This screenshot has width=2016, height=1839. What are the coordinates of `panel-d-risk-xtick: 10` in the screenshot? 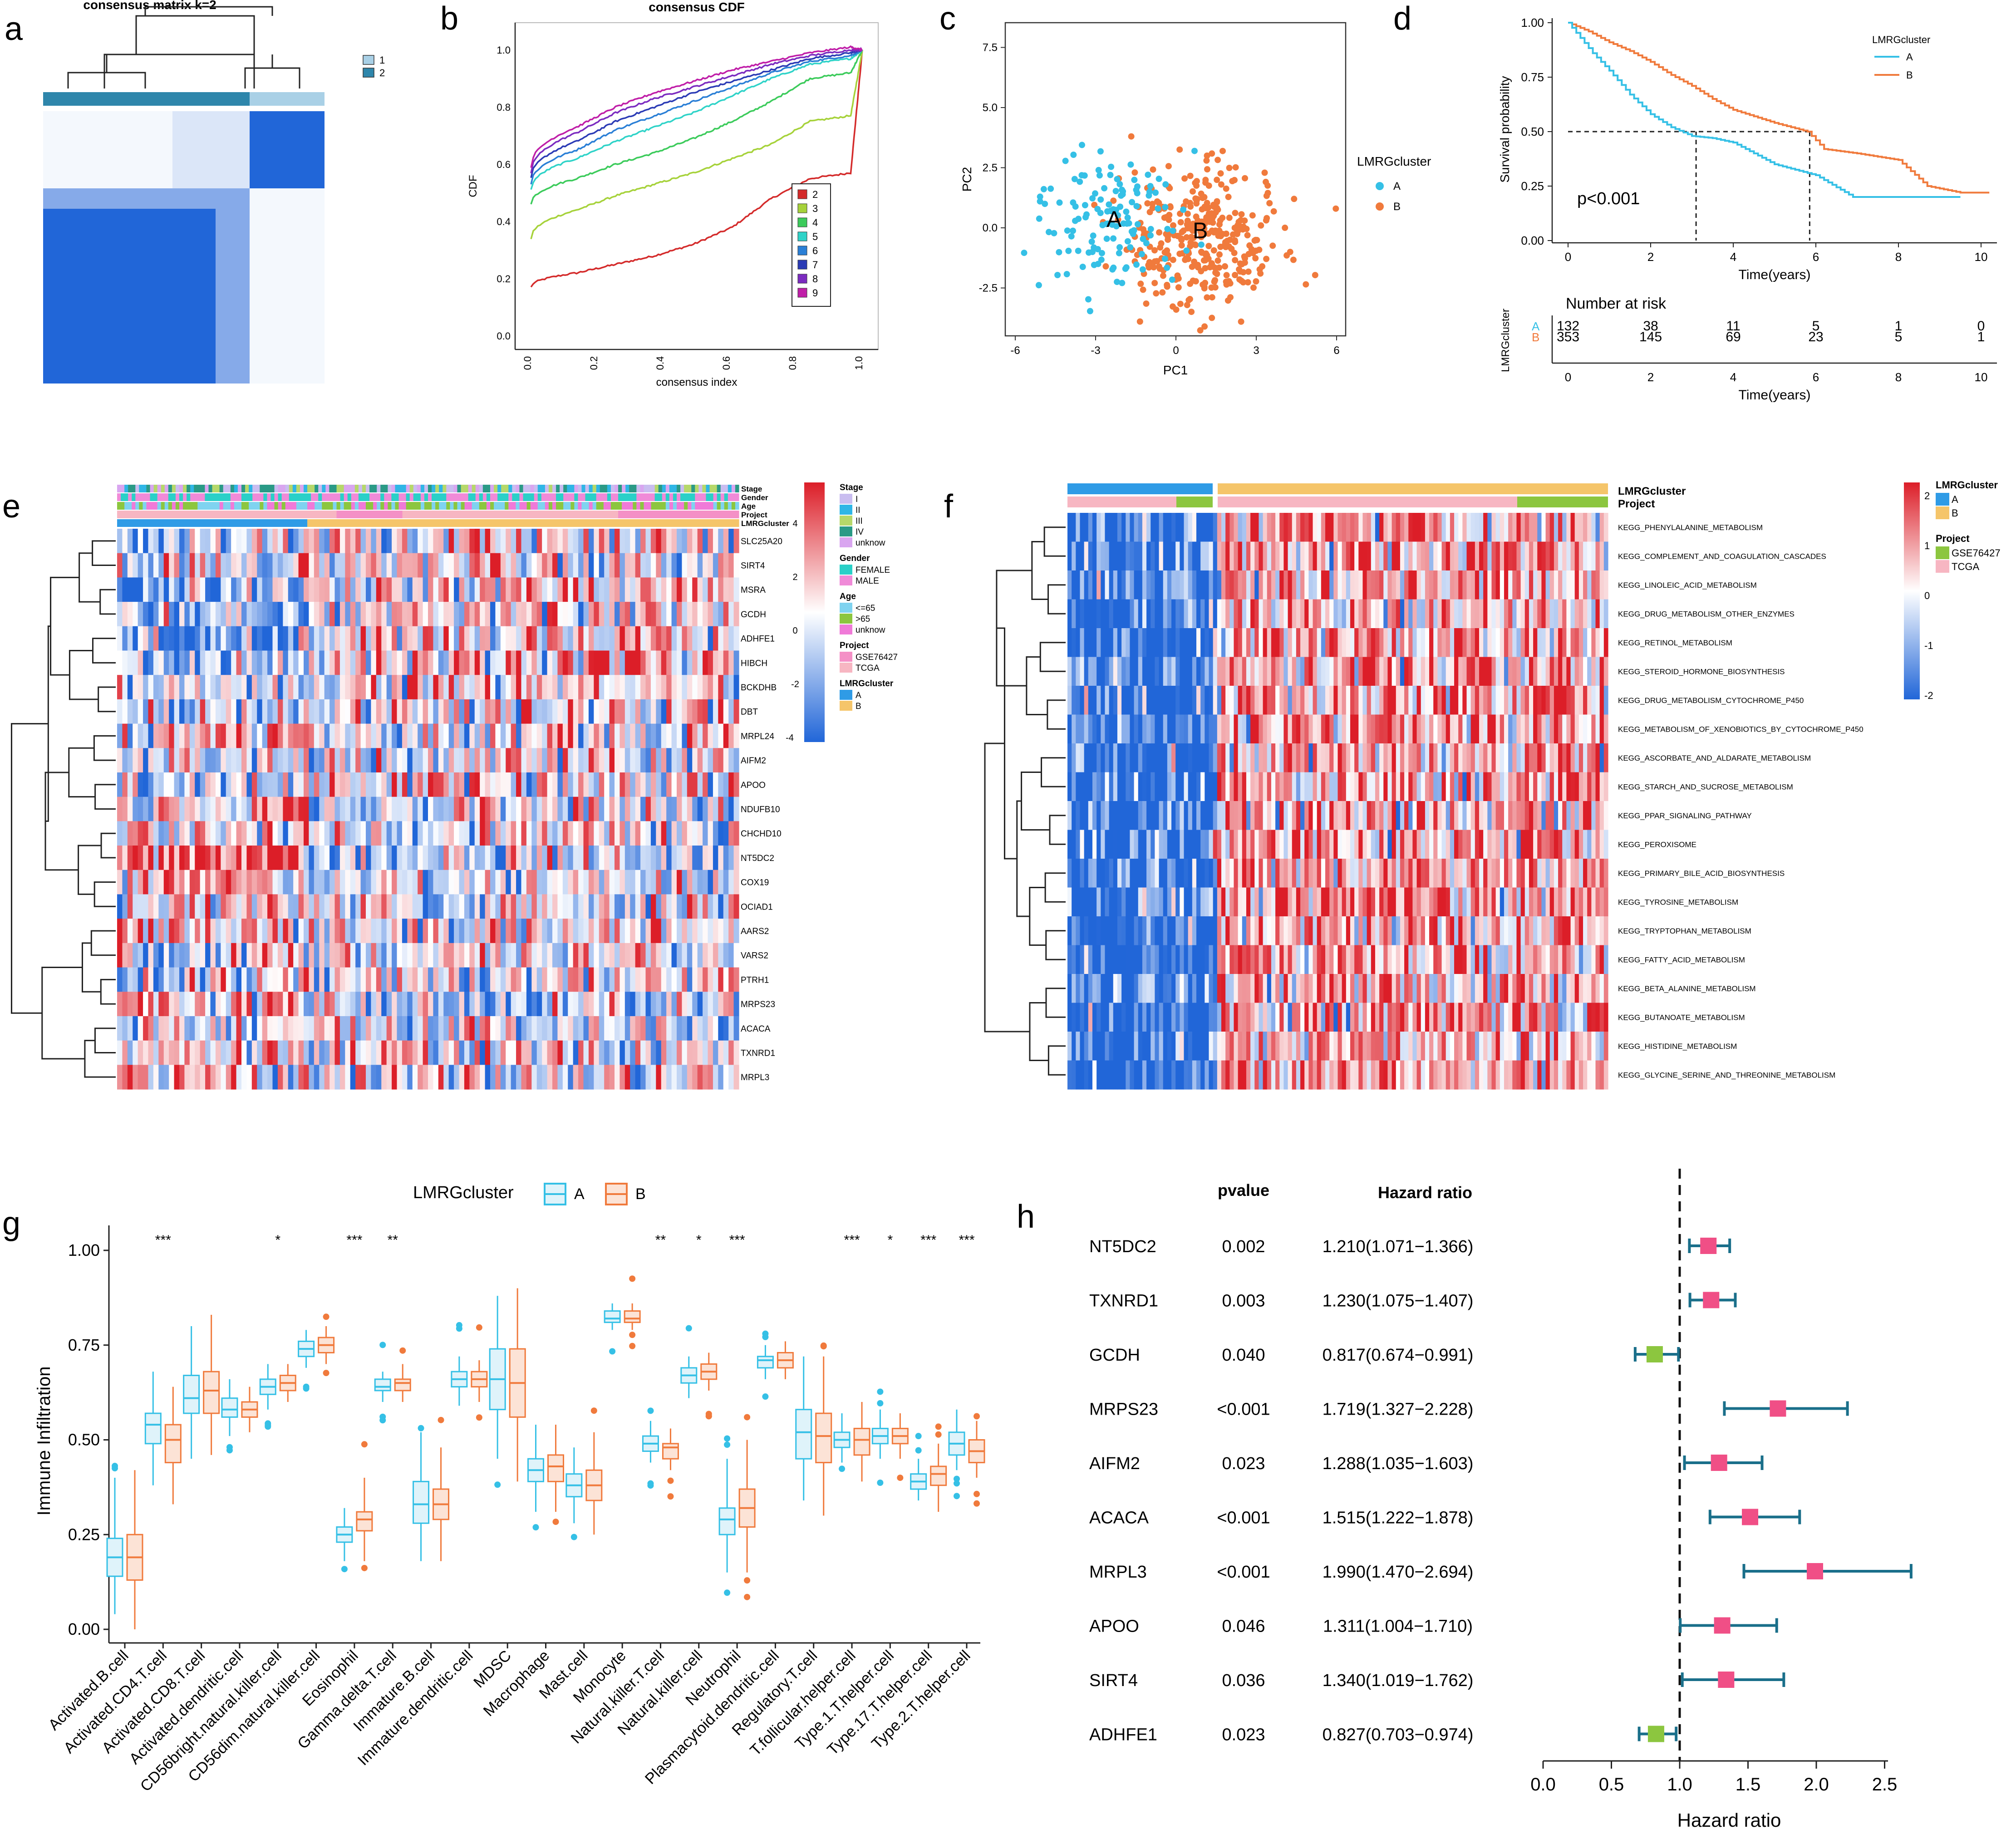 It's located at (1981, 377).